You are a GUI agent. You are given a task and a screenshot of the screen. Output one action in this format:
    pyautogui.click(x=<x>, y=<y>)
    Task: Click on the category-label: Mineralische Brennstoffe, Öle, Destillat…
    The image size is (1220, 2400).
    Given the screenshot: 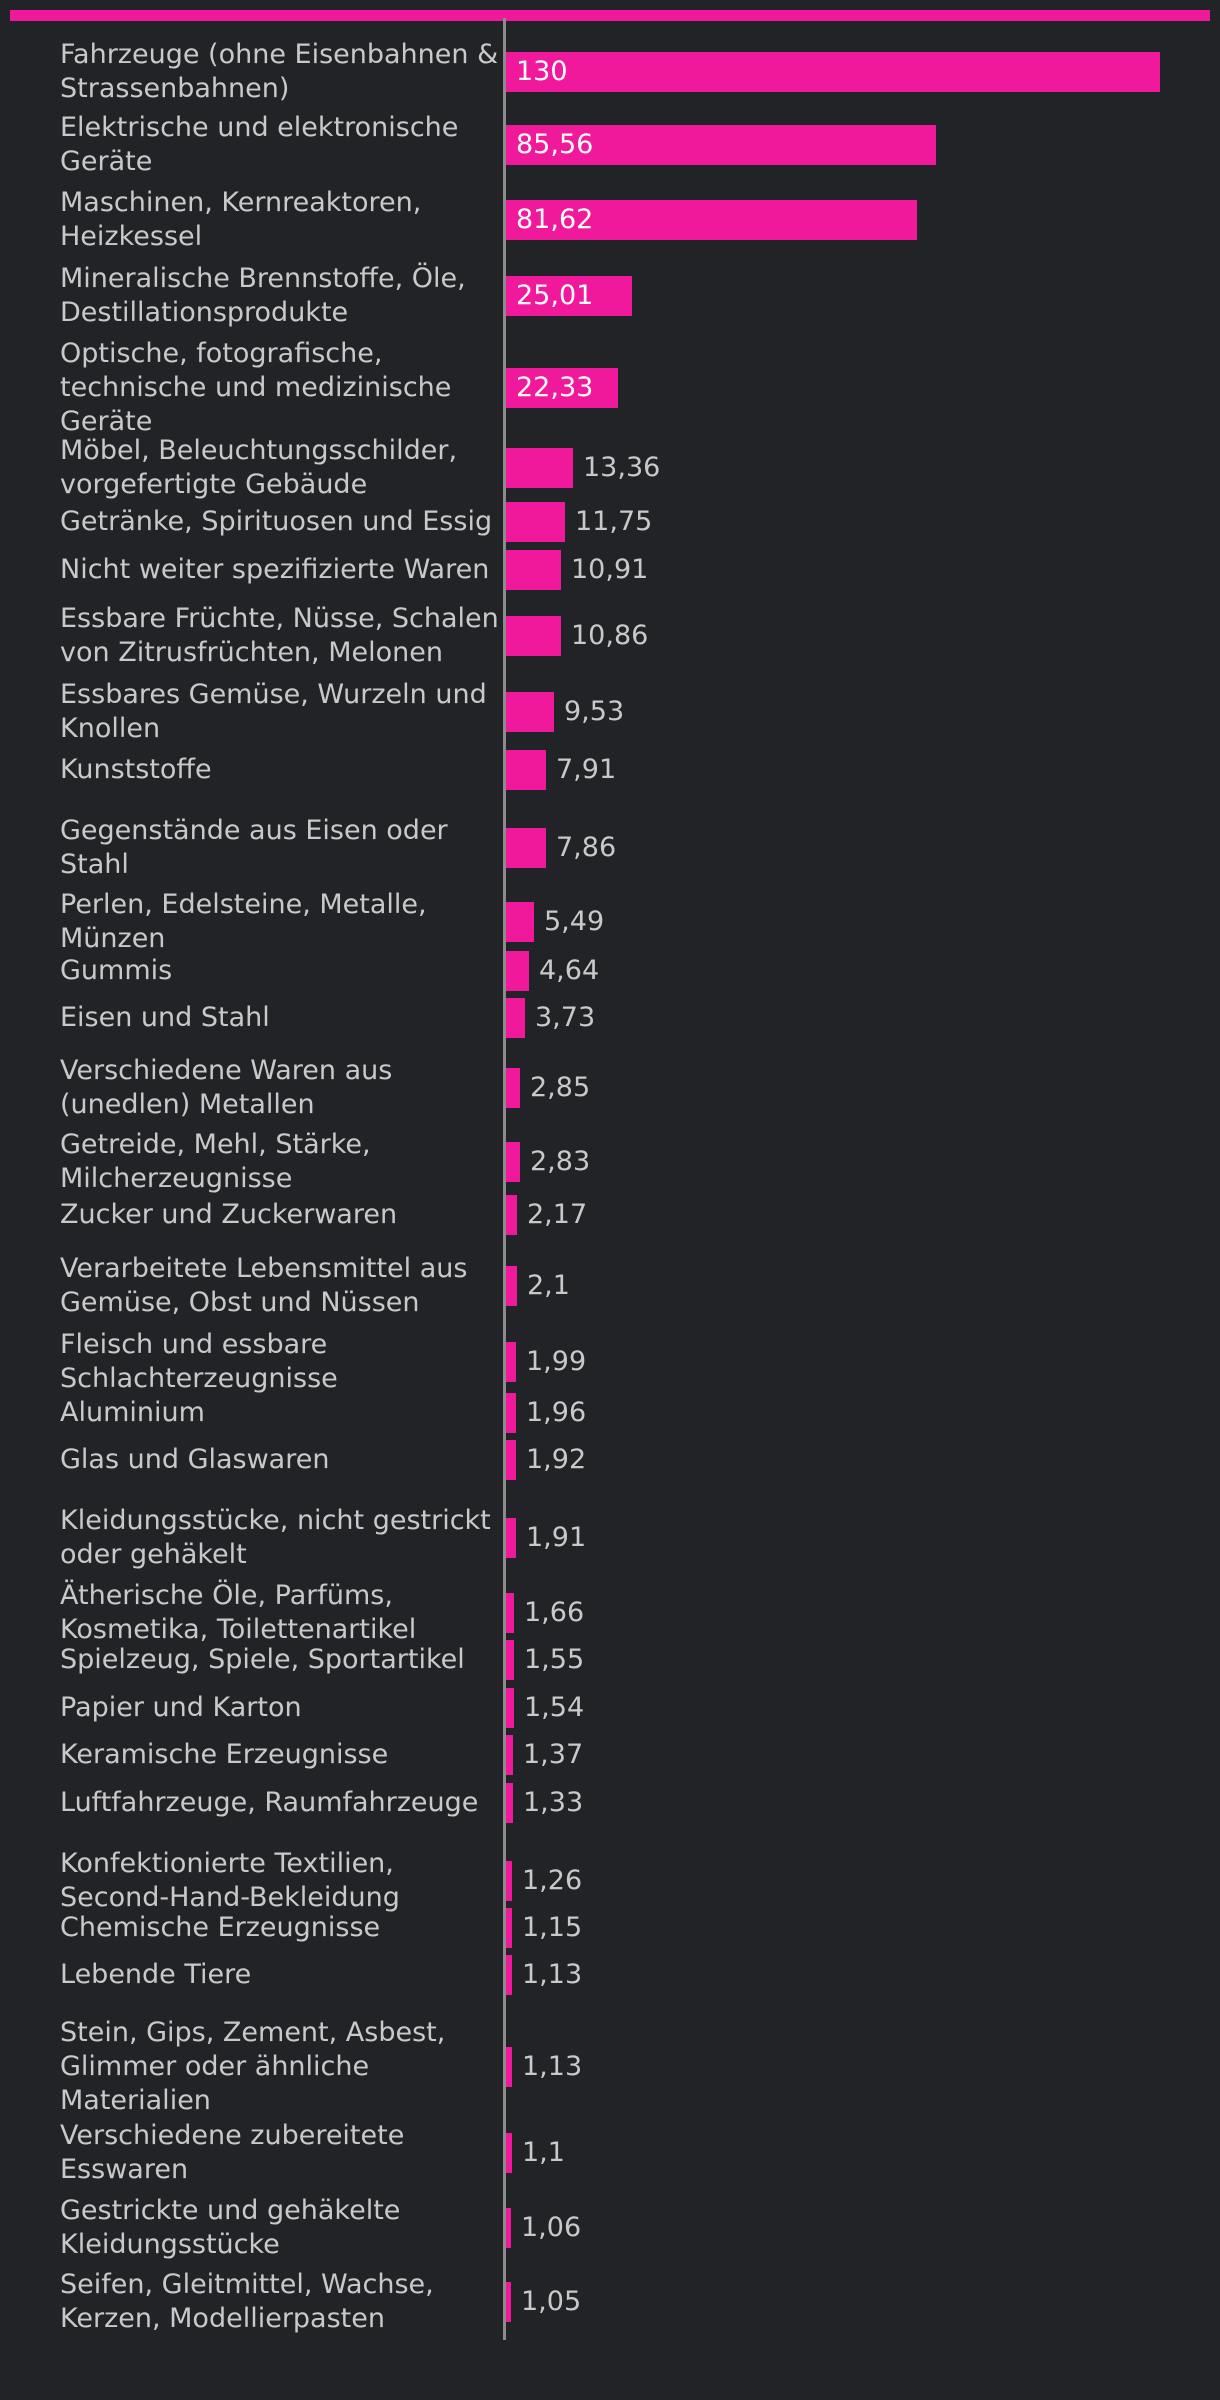 What is the action you would take?
    pyautogui.click(x=263, y=295)
    